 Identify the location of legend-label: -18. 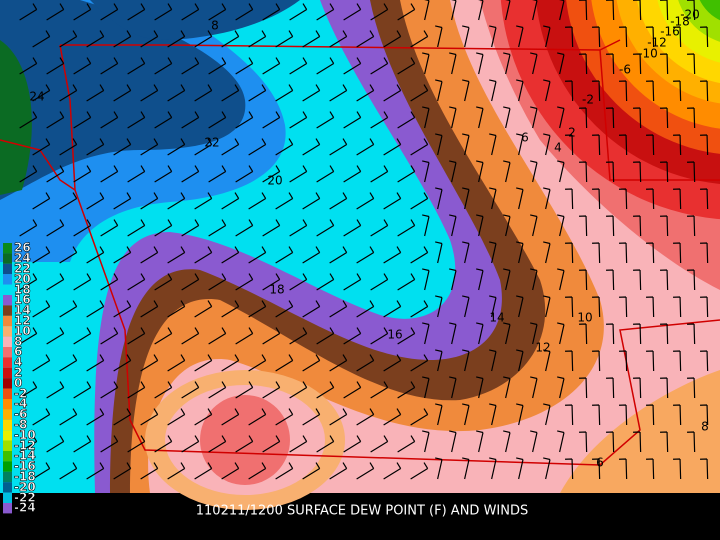
(25, 477).